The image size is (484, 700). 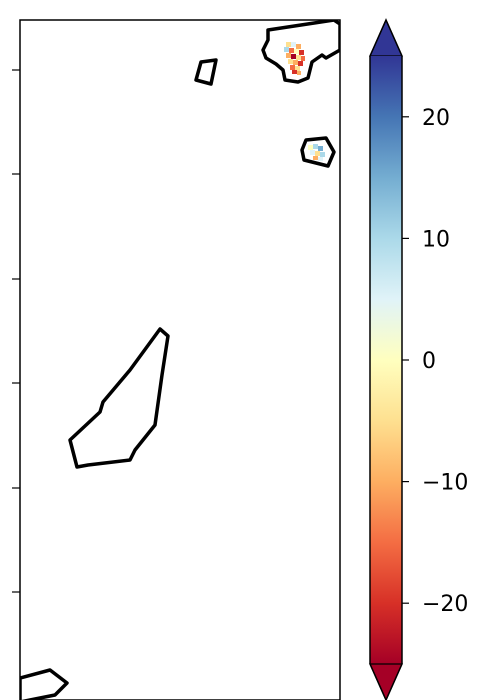 I want to click on region-outline-central-island, so click(x=119, y=398).